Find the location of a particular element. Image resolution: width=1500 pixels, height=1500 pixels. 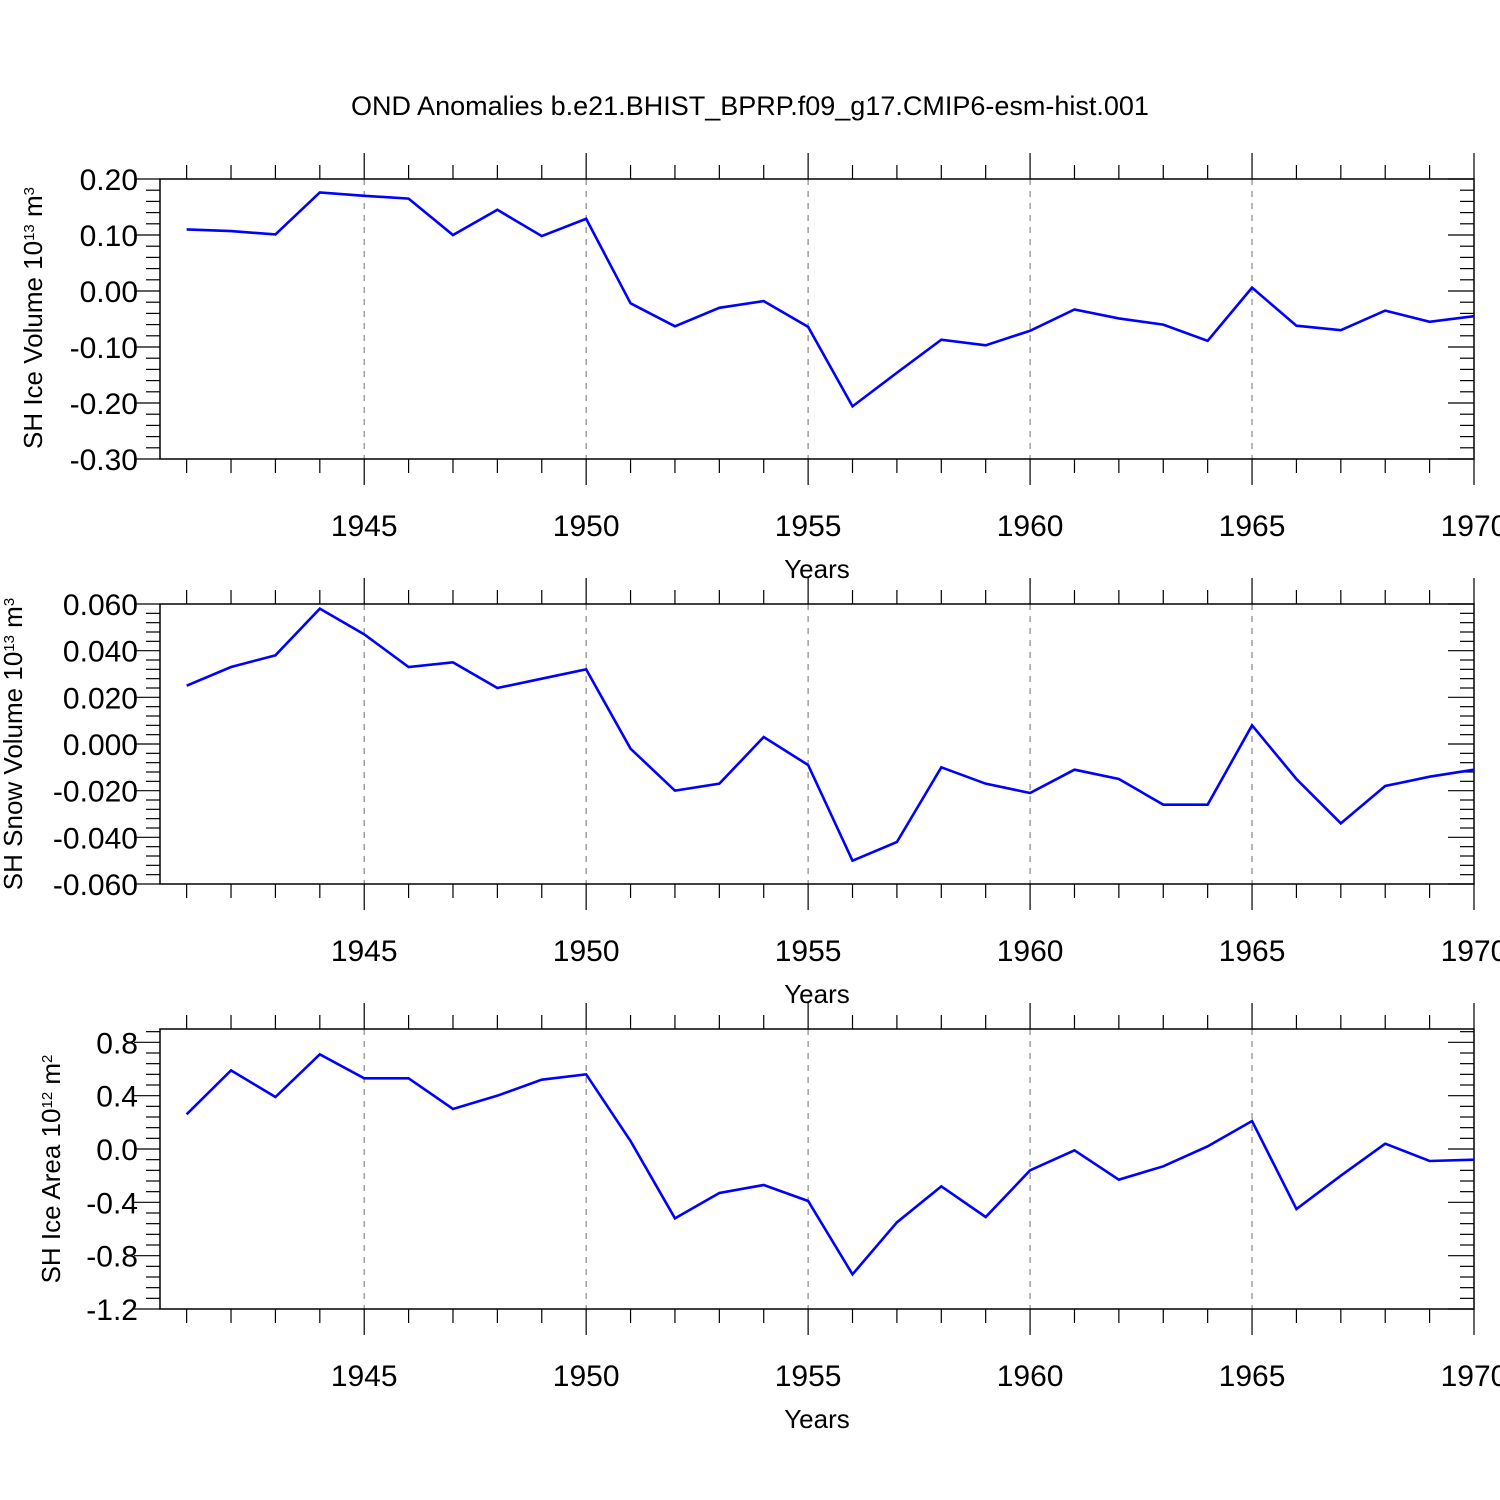

y-axis-label: SH Ice Area 1012 m2 is located at coordinates (51, 1169).